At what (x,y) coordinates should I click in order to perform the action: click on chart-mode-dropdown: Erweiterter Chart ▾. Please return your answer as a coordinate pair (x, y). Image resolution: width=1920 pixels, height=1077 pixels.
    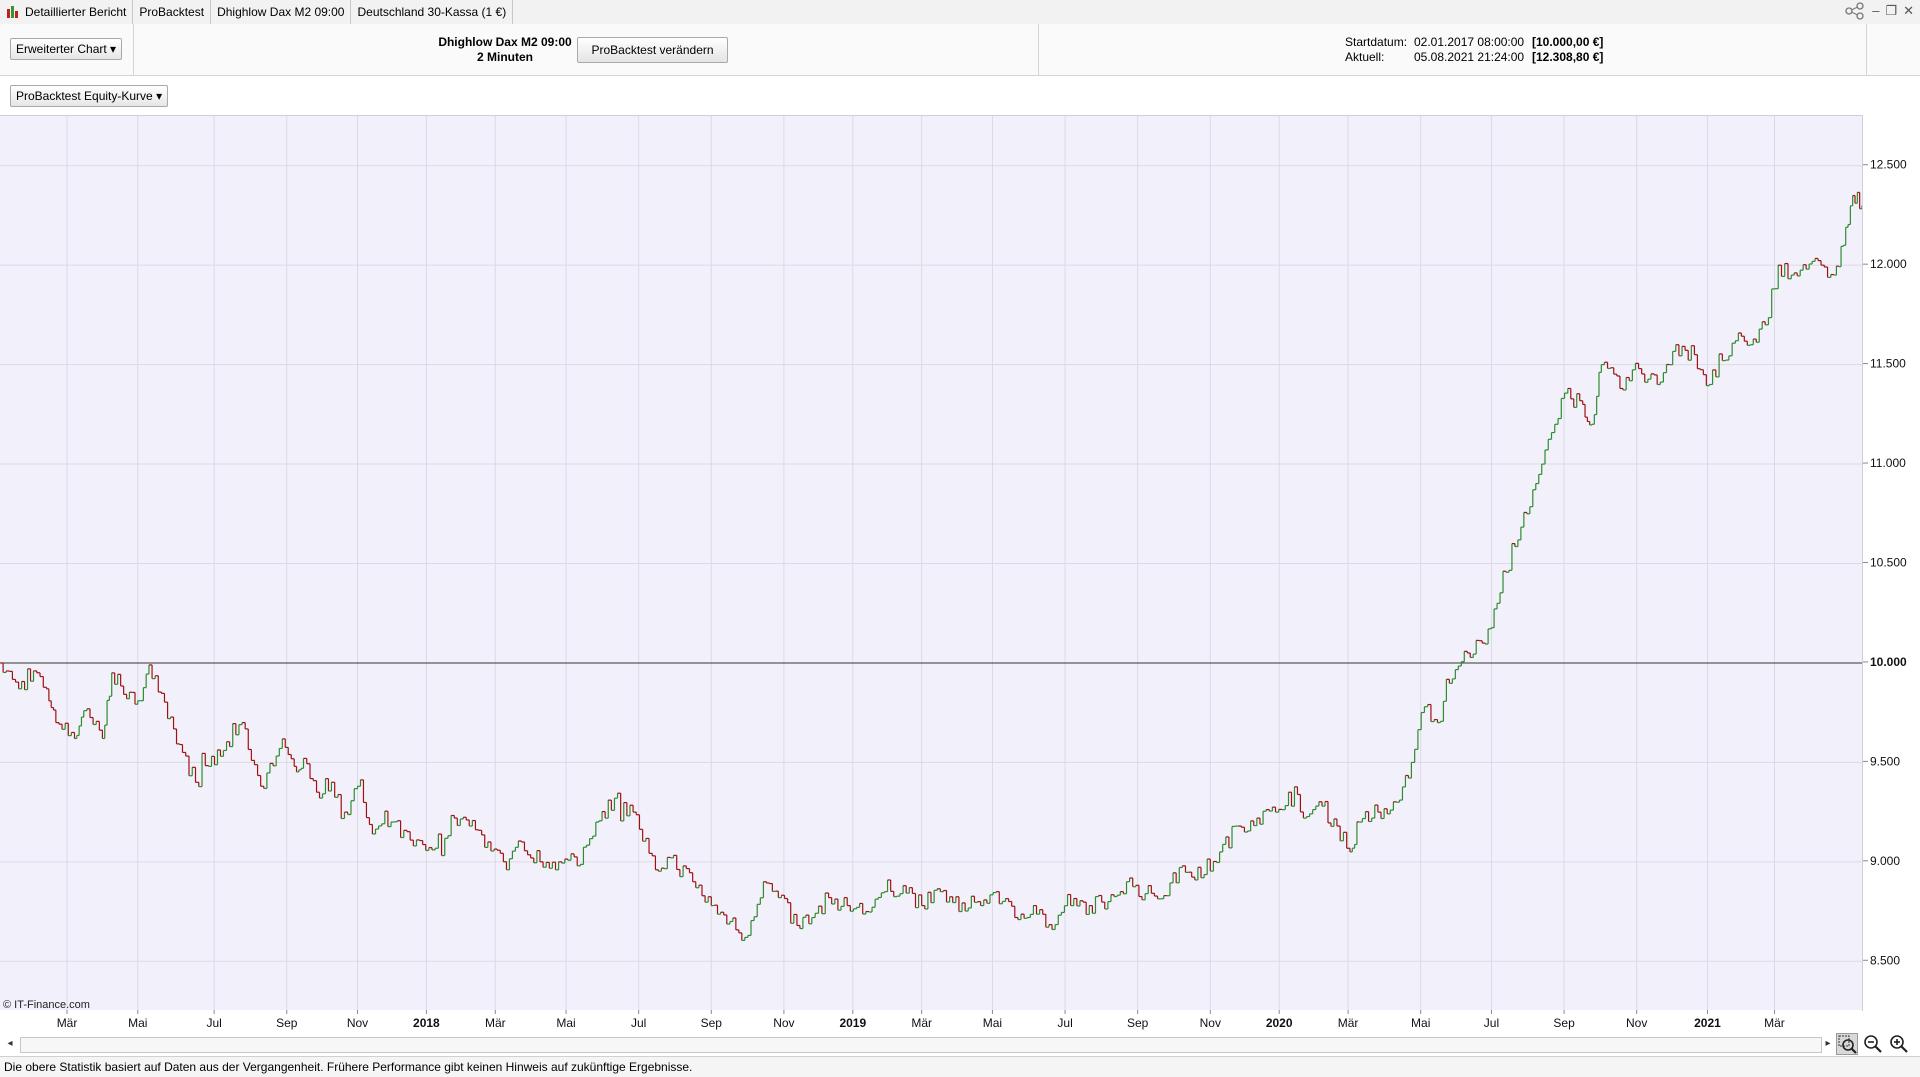
    Looking at the image, I should click on (66, 49).